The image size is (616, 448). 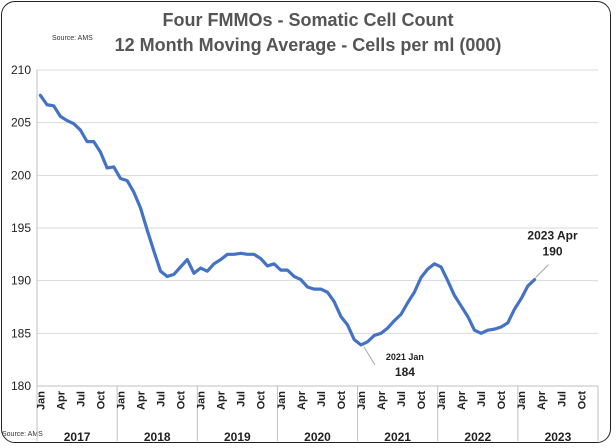 I want to click on y-tick-label: 210, so click(x=21, y=70).